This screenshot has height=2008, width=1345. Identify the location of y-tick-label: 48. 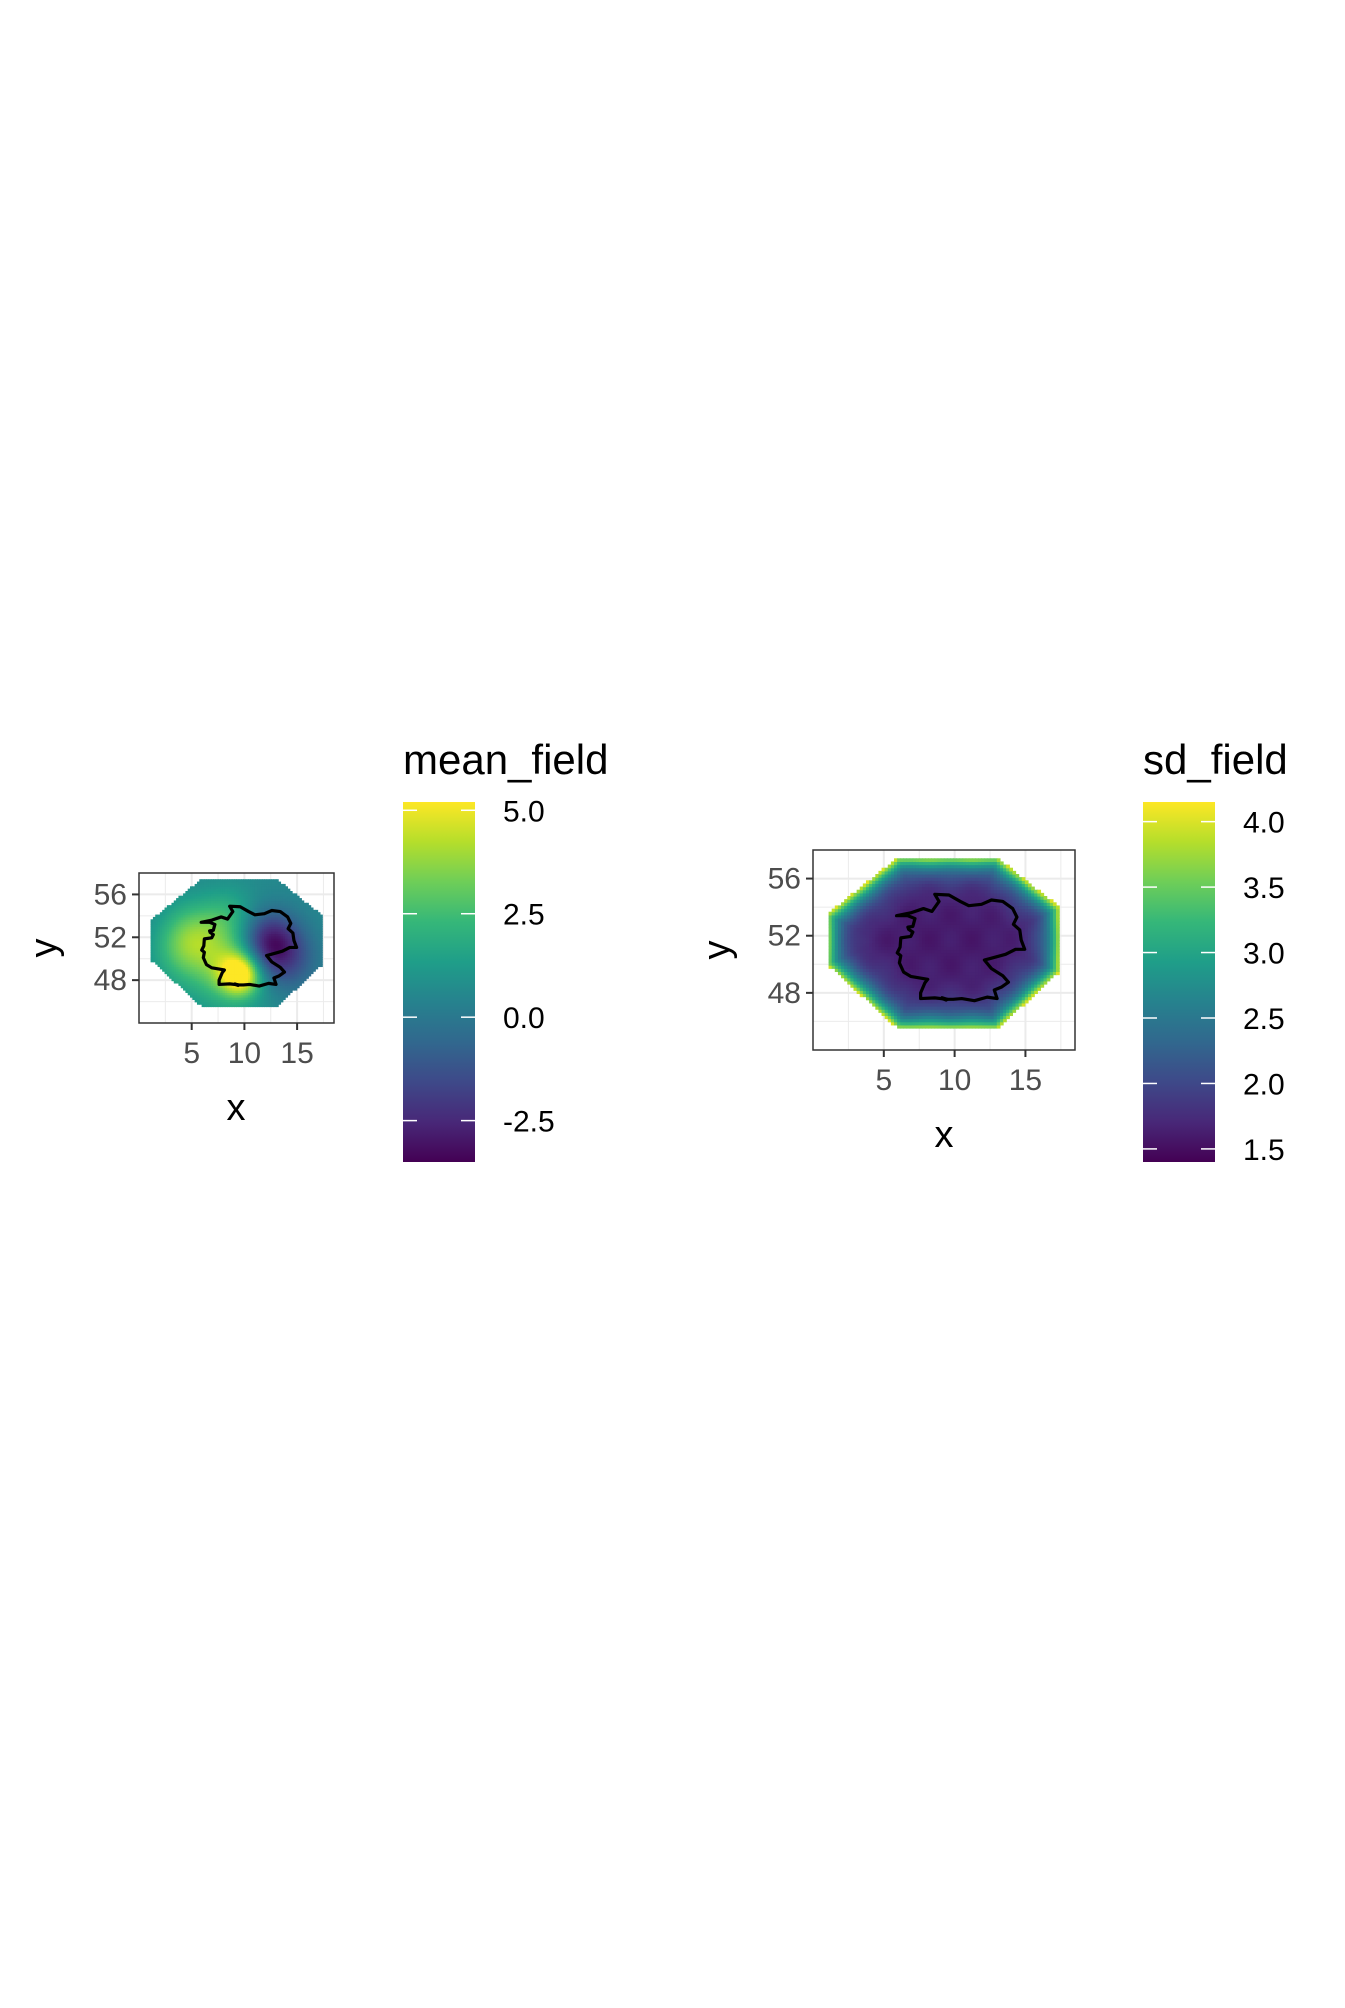
(110, 980).